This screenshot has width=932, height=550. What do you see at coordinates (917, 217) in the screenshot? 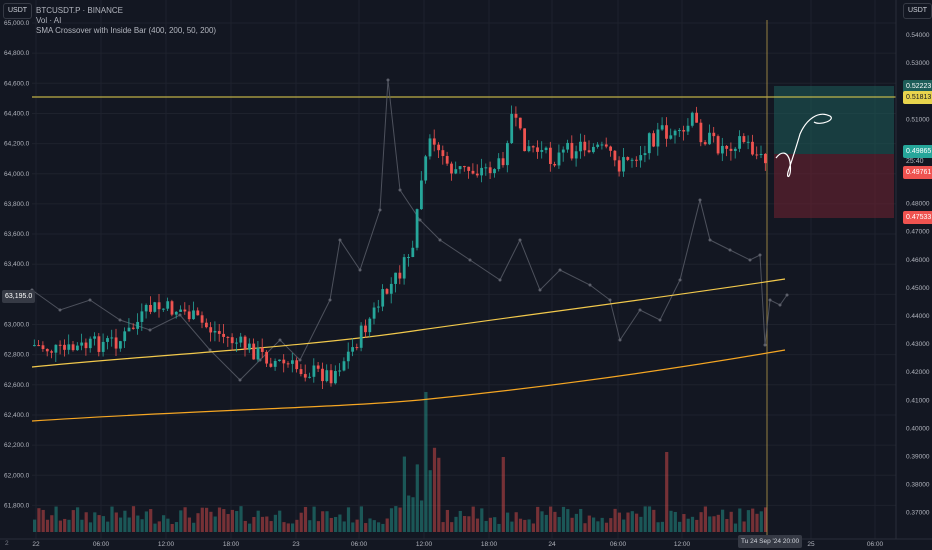
I see `stop-price-badge: 0.47533` at bounding box center [917, 217].